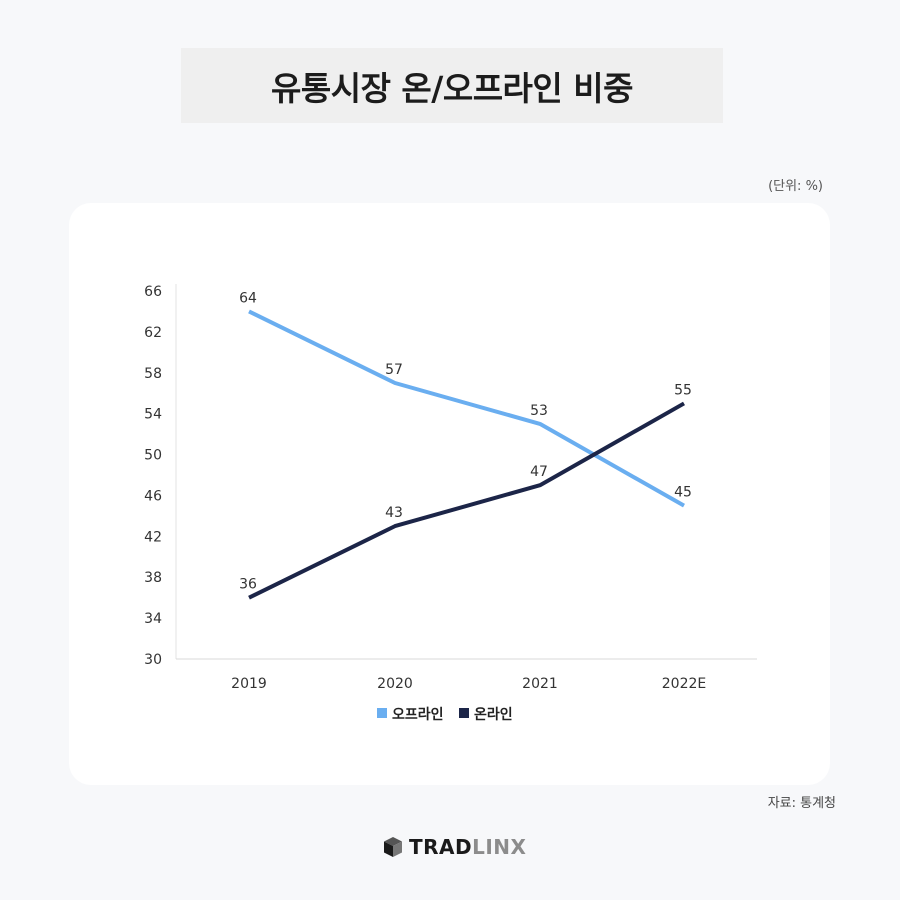  Describe the element at coordinates (394, 370) in the screenshot. I see `data-label: 57` at that location.